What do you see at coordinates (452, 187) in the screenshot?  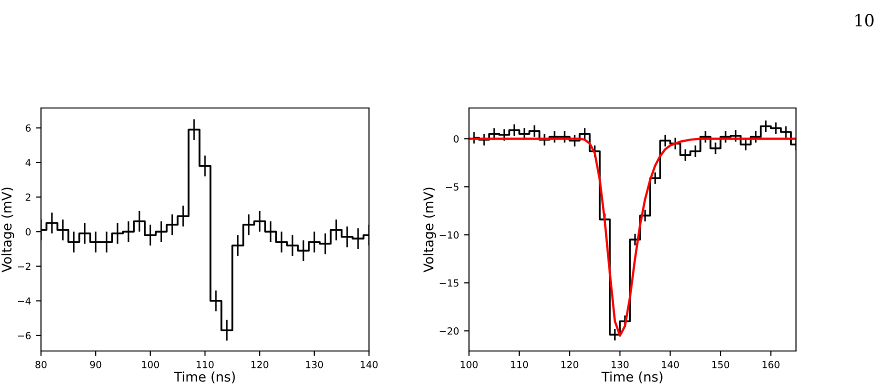 I see `y-tick-label: −5` at bounding box center [452, 187].